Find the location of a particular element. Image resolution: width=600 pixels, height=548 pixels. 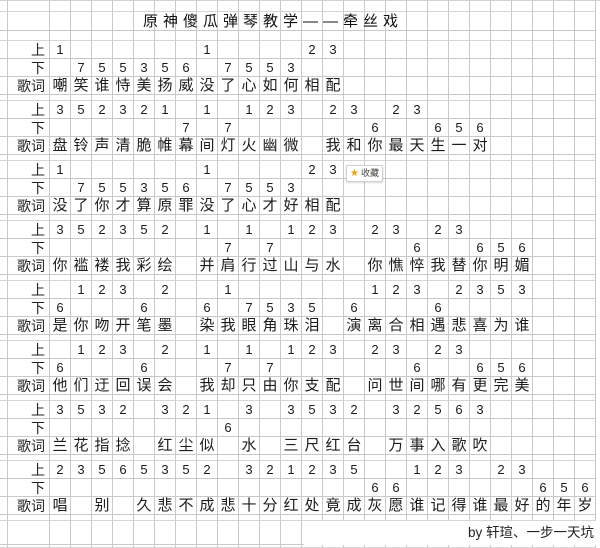

lyric-cell: 悴 is located at coordinates (417, 266).